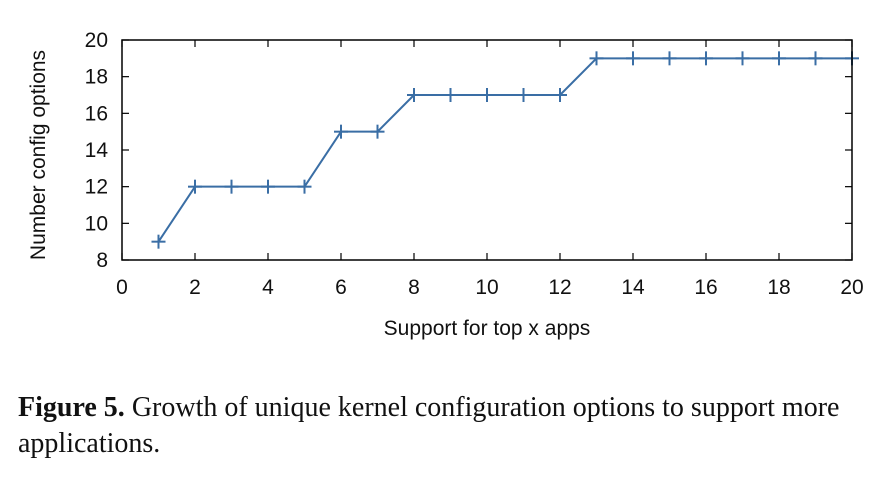 The height and width of the screenshot is (488, 882). Describe the element at coordinates (71, 407) in the screenshot. I see `figure-caption-label: Figure 5.` at that location.